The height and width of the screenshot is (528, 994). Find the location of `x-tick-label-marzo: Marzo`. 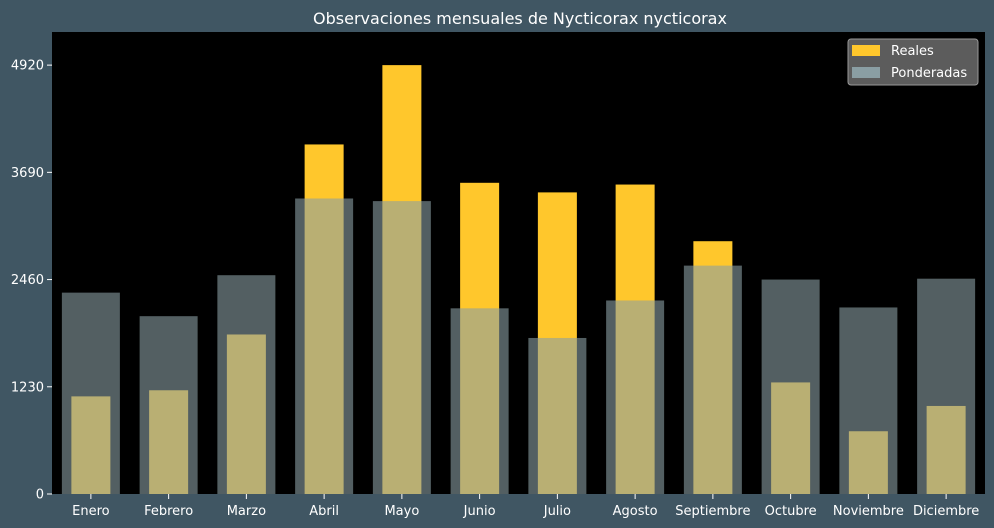

x-tick-label-marzo: Marzo is located at coordinates (246, 511).